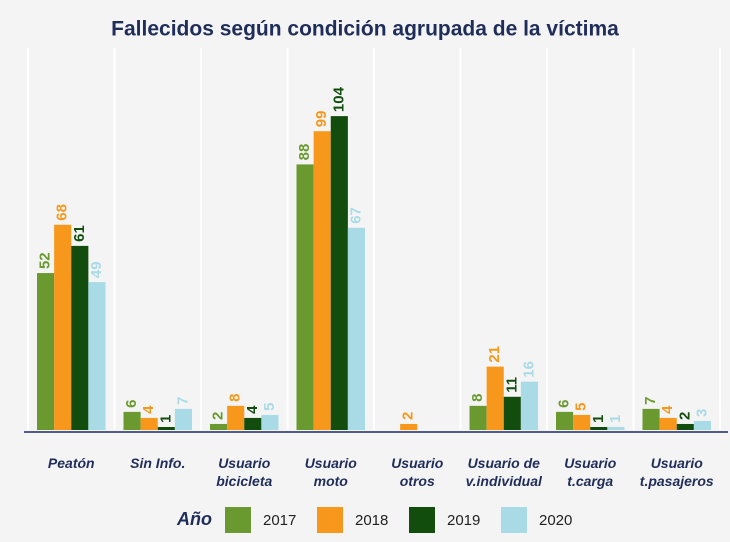  What do you see at coordinates (62, 212) in the screenshot?
I see `data-label: 68` at bounding box center [62, 212].